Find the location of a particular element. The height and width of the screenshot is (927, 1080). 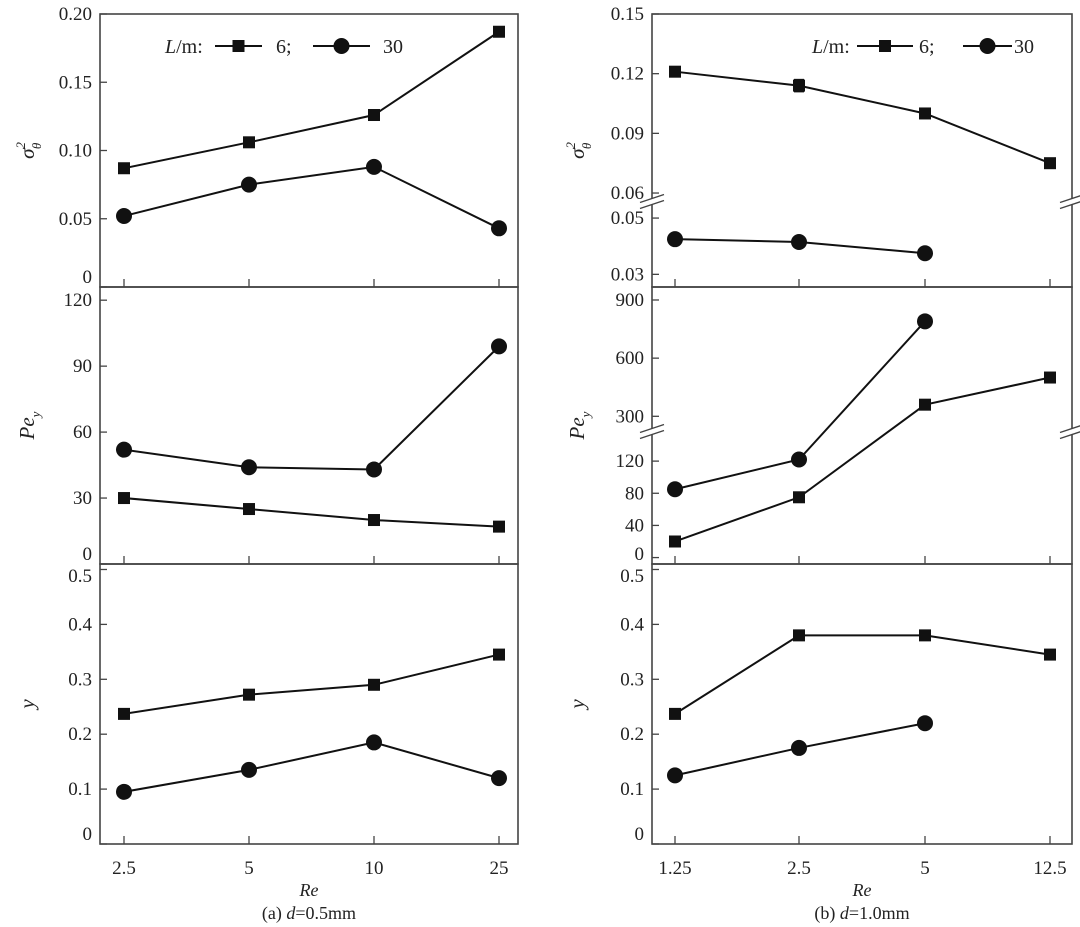

y-axis-label: Pey is located at coordinates (29, 425).